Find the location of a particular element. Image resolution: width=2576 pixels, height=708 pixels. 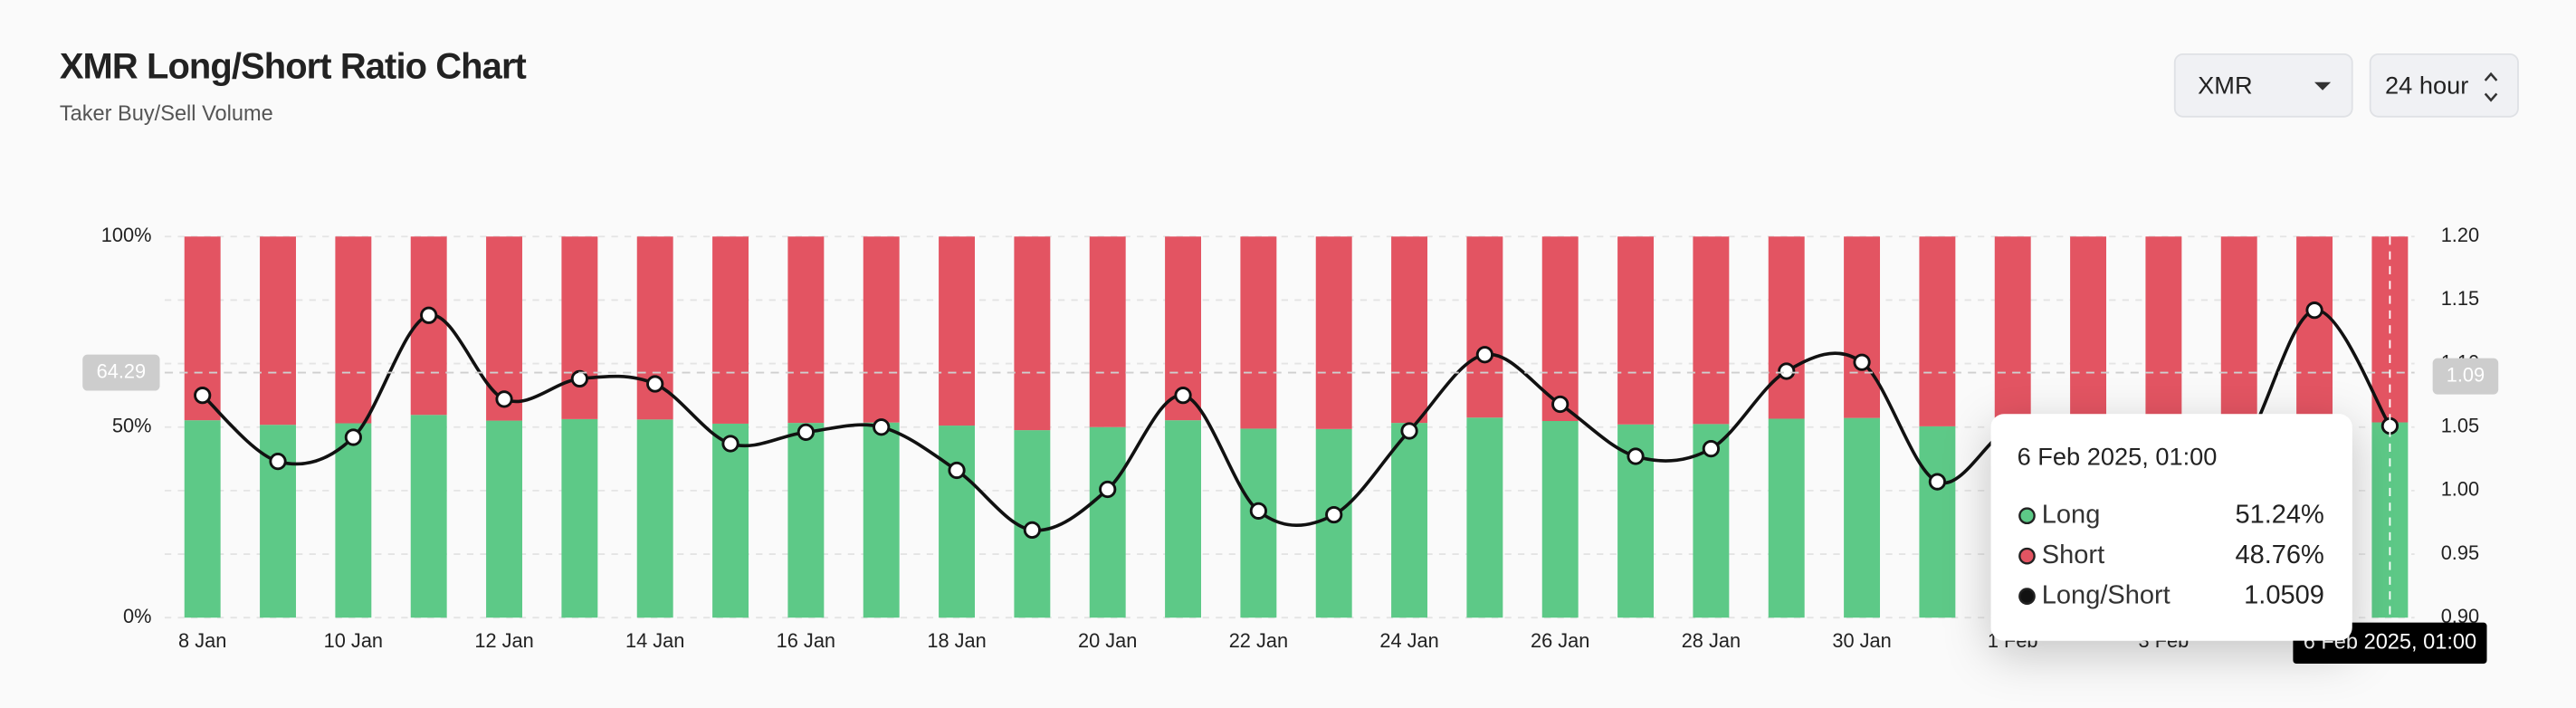

y-tick-label: 100% is located at coordinates (127, 235).